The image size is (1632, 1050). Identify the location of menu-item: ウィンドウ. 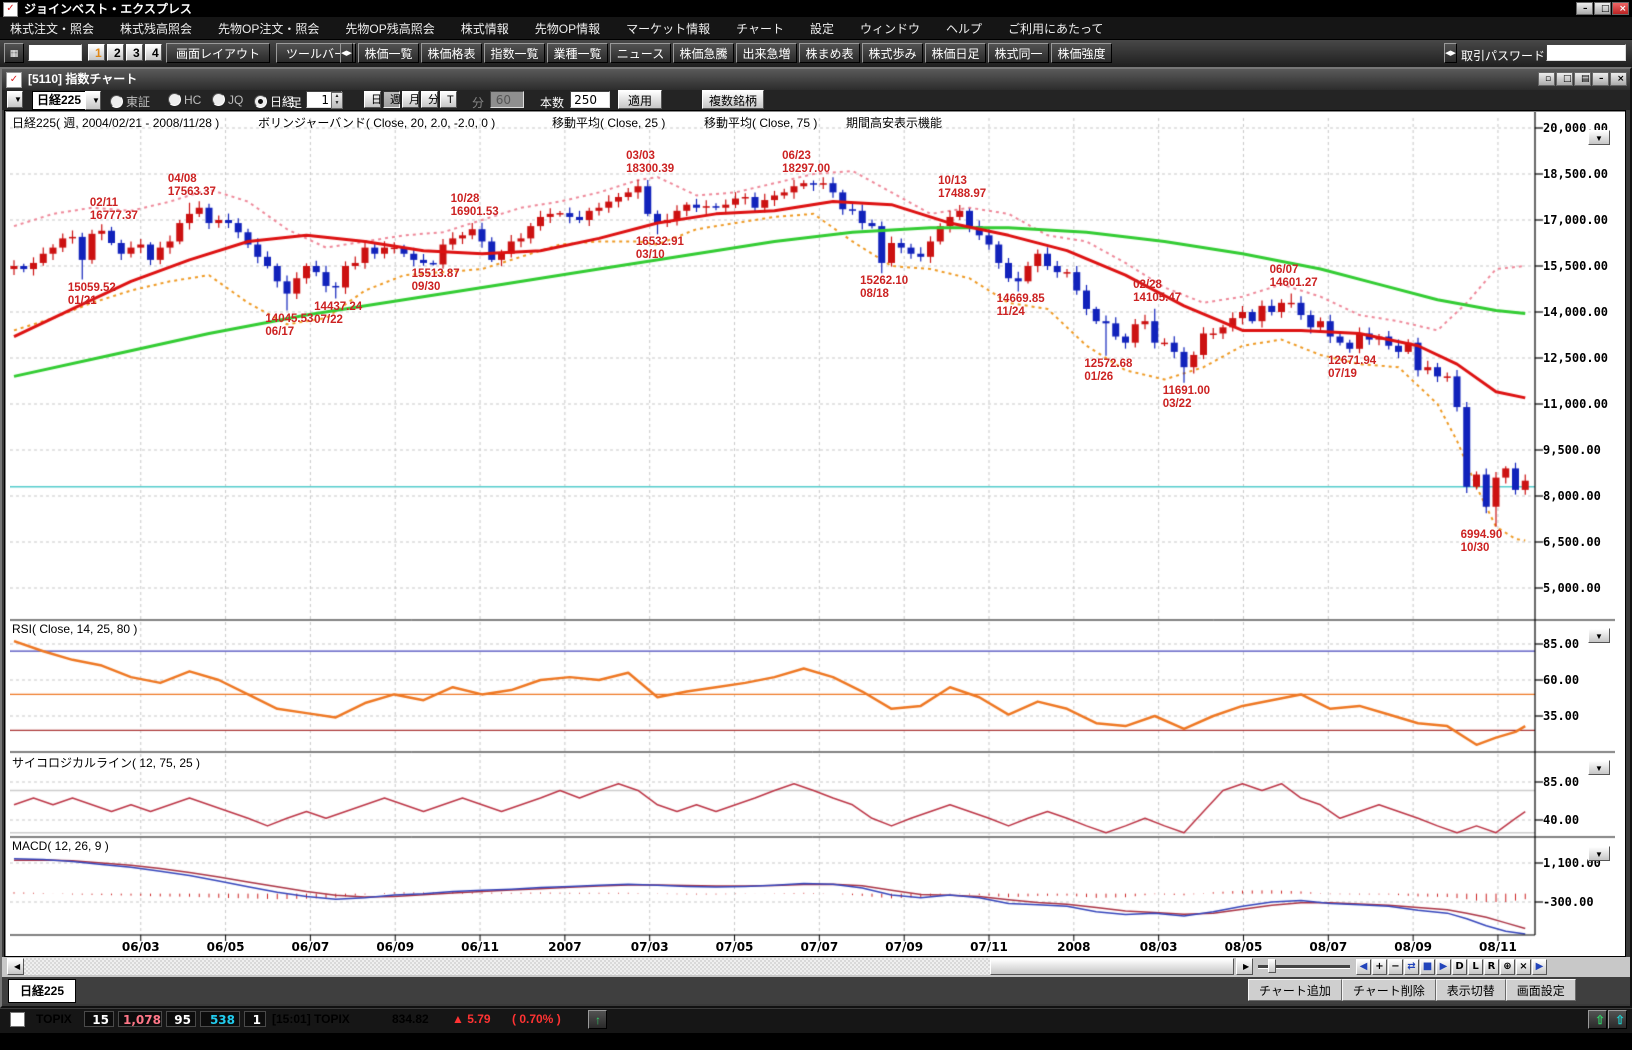
(890, 28).